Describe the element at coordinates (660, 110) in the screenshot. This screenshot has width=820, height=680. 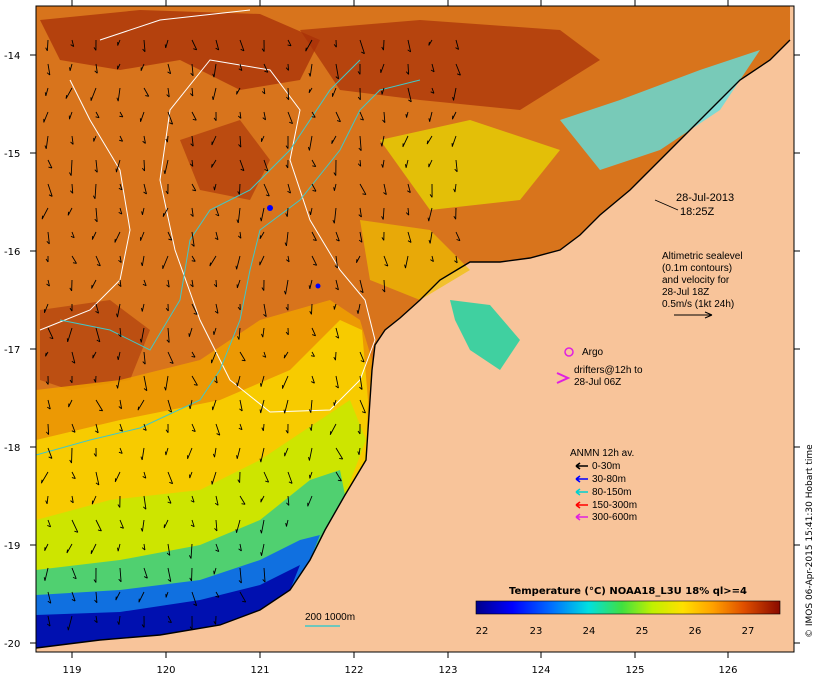
I see `cool-band` at that location.